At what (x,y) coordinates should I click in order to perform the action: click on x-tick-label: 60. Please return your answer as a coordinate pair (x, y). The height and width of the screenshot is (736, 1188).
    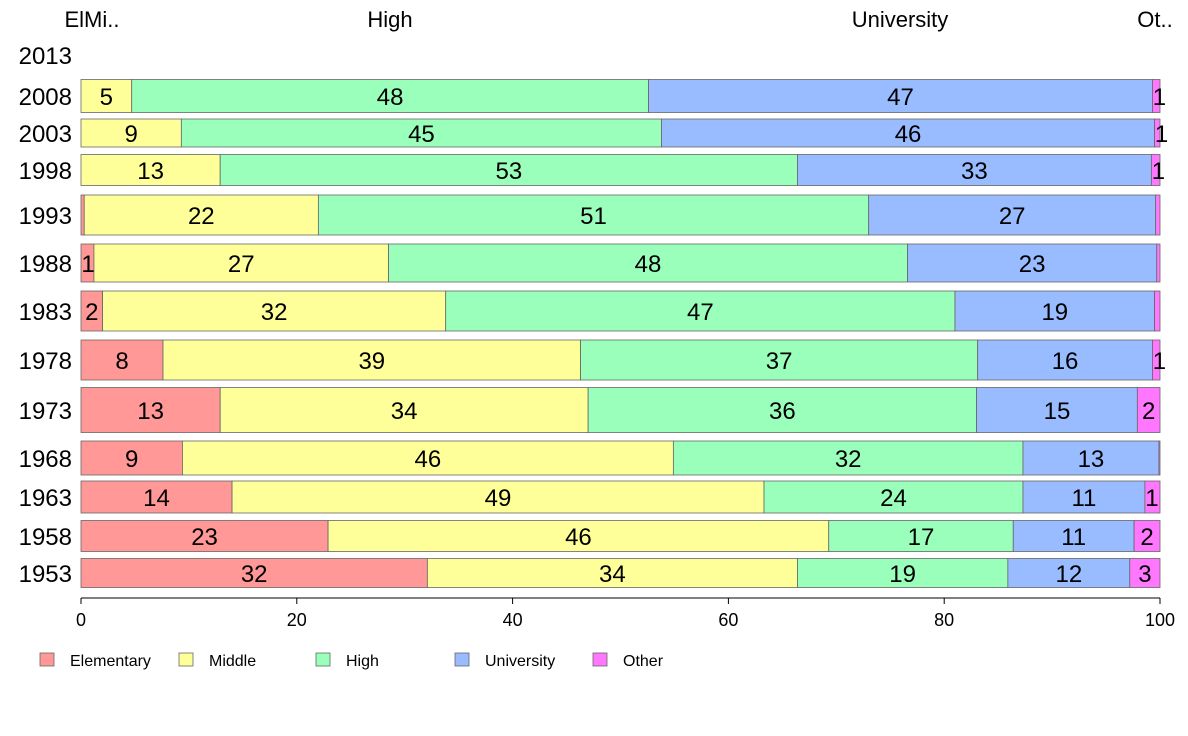
    Looking at the image, I should click on (728, 620).